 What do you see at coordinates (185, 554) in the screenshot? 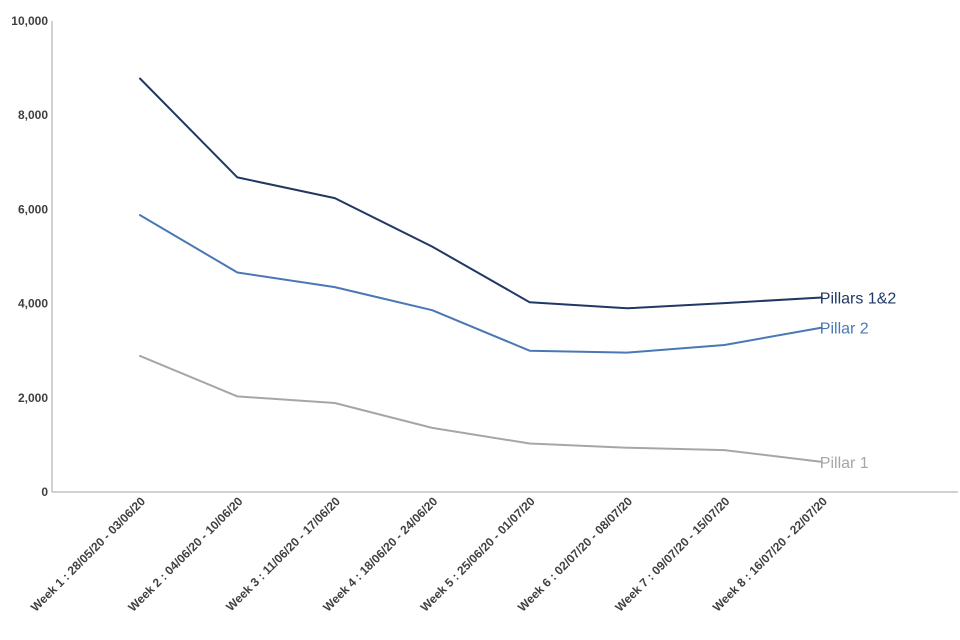
I see `x-tick-label: Week 2 : 04/06/20 - 10/06/20` at bounding box center [185, 554].